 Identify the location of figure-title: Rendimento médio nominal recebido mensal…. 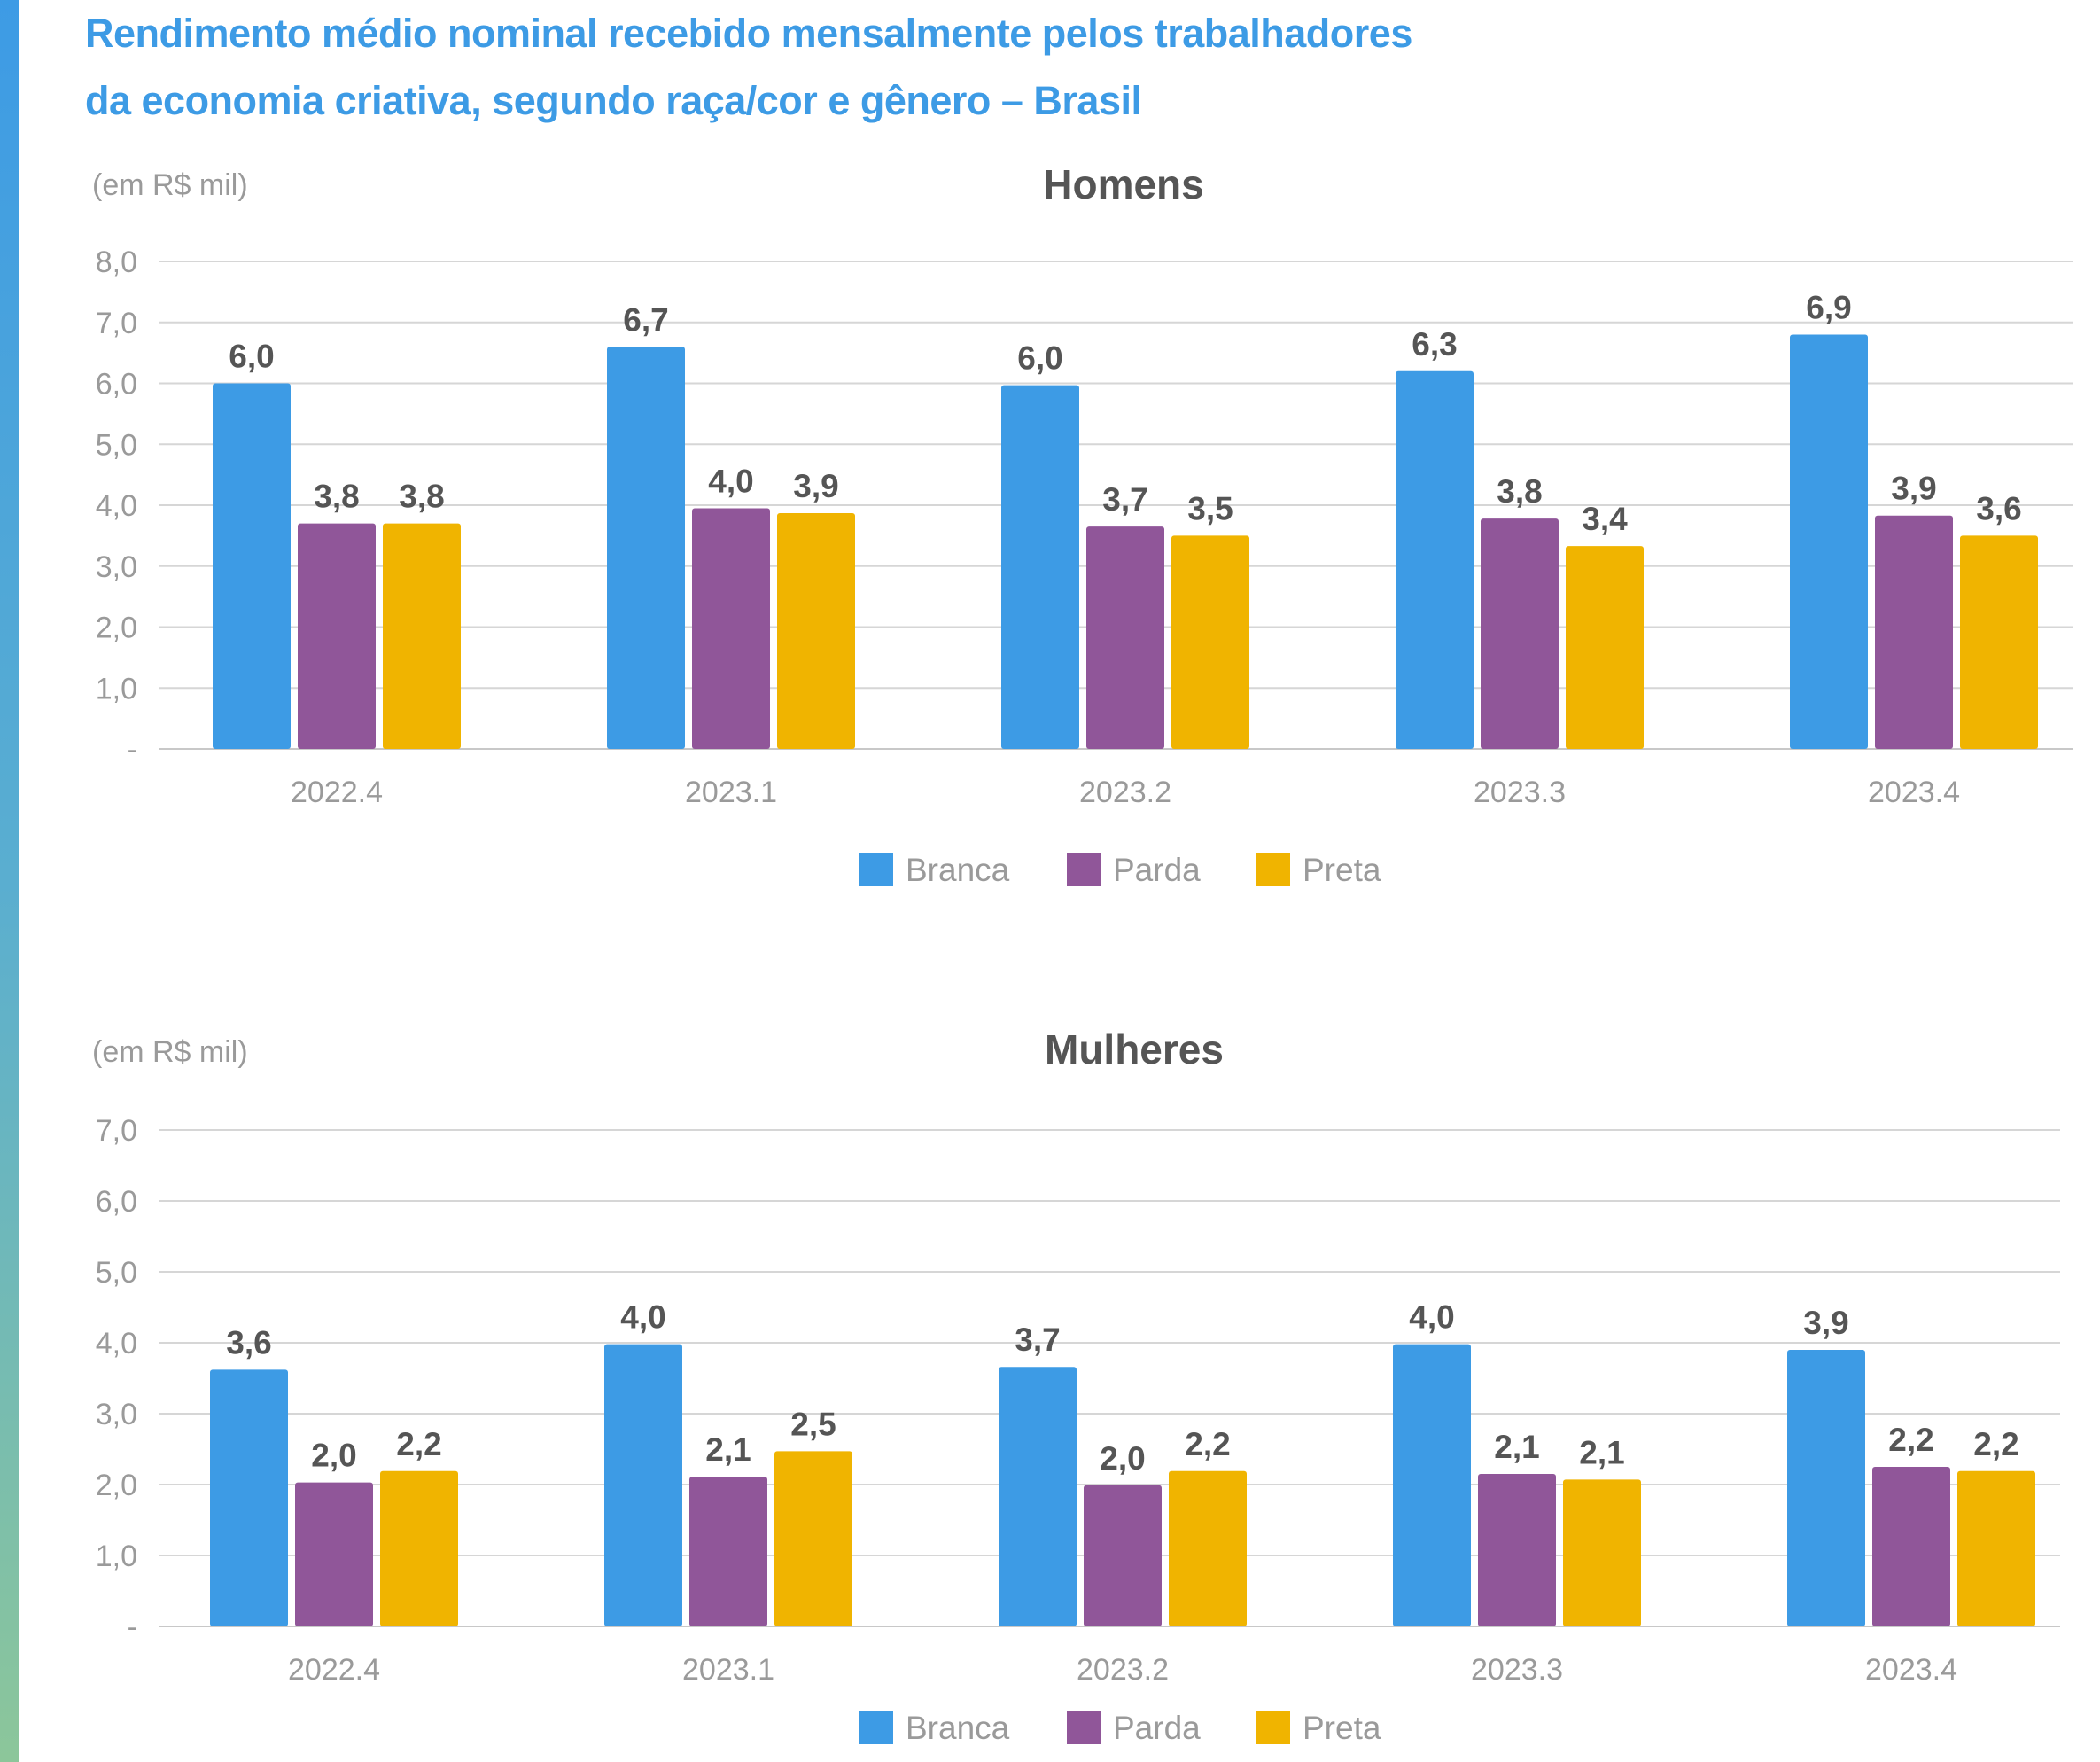
(927, 67).